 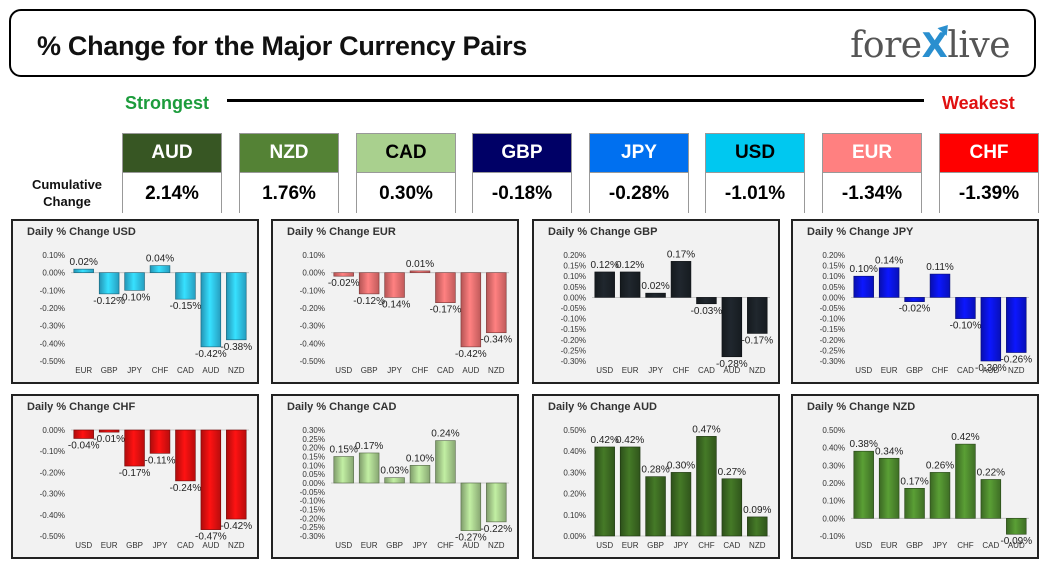 What do you see at coordinates (872, 193) in the screenshot?
I see `cumulative-value: -1.34%` at bounding box center [872, 193].